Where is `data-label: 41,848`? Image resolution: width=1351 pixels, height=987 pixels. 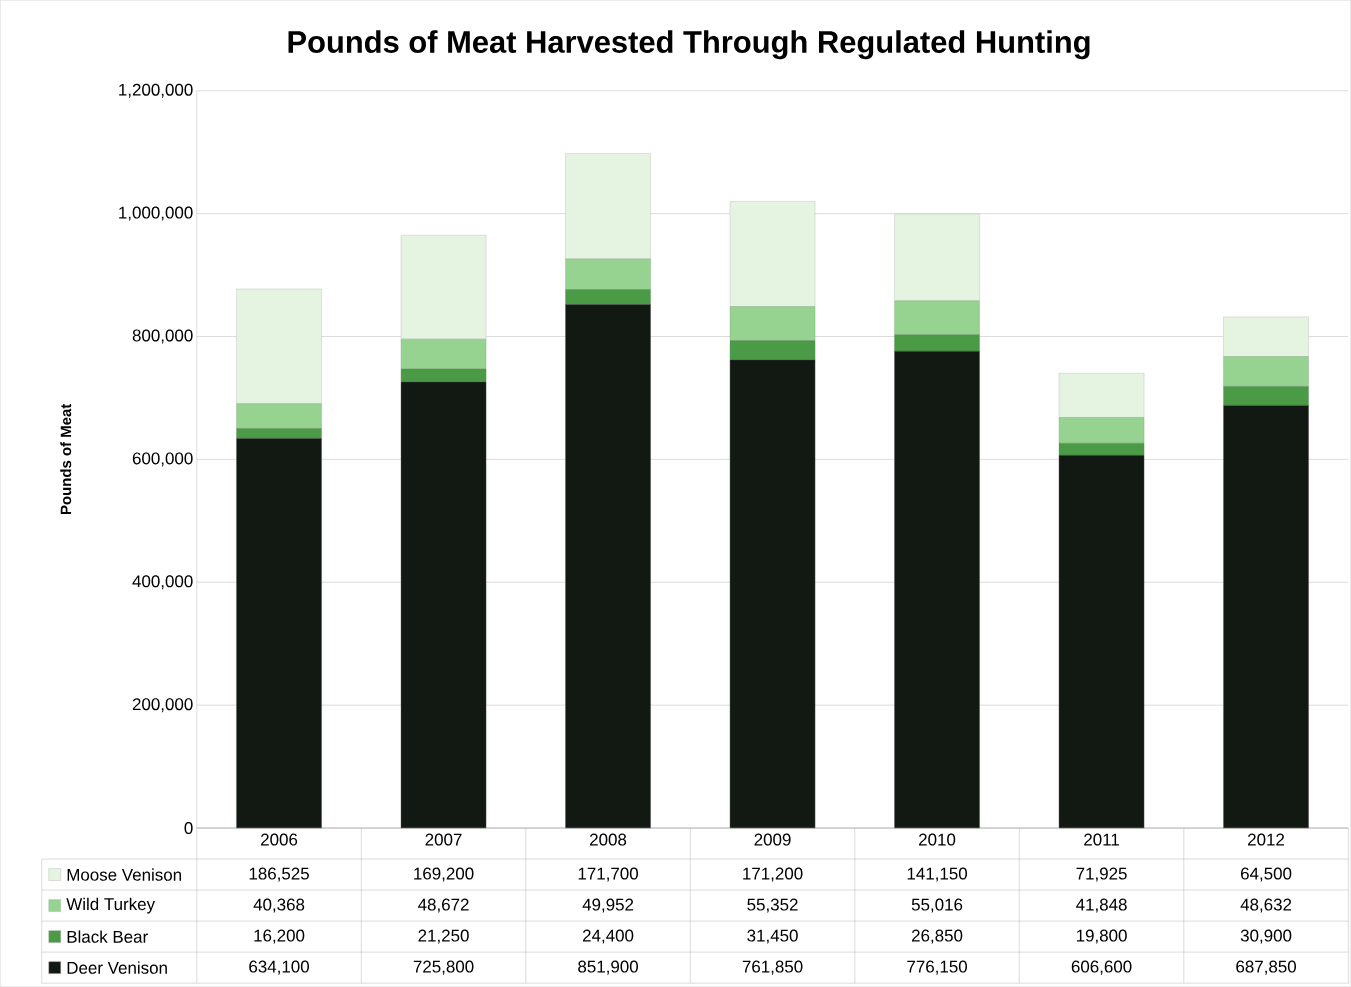
data-label: 41,848 is located at coordinates (1101, 905).